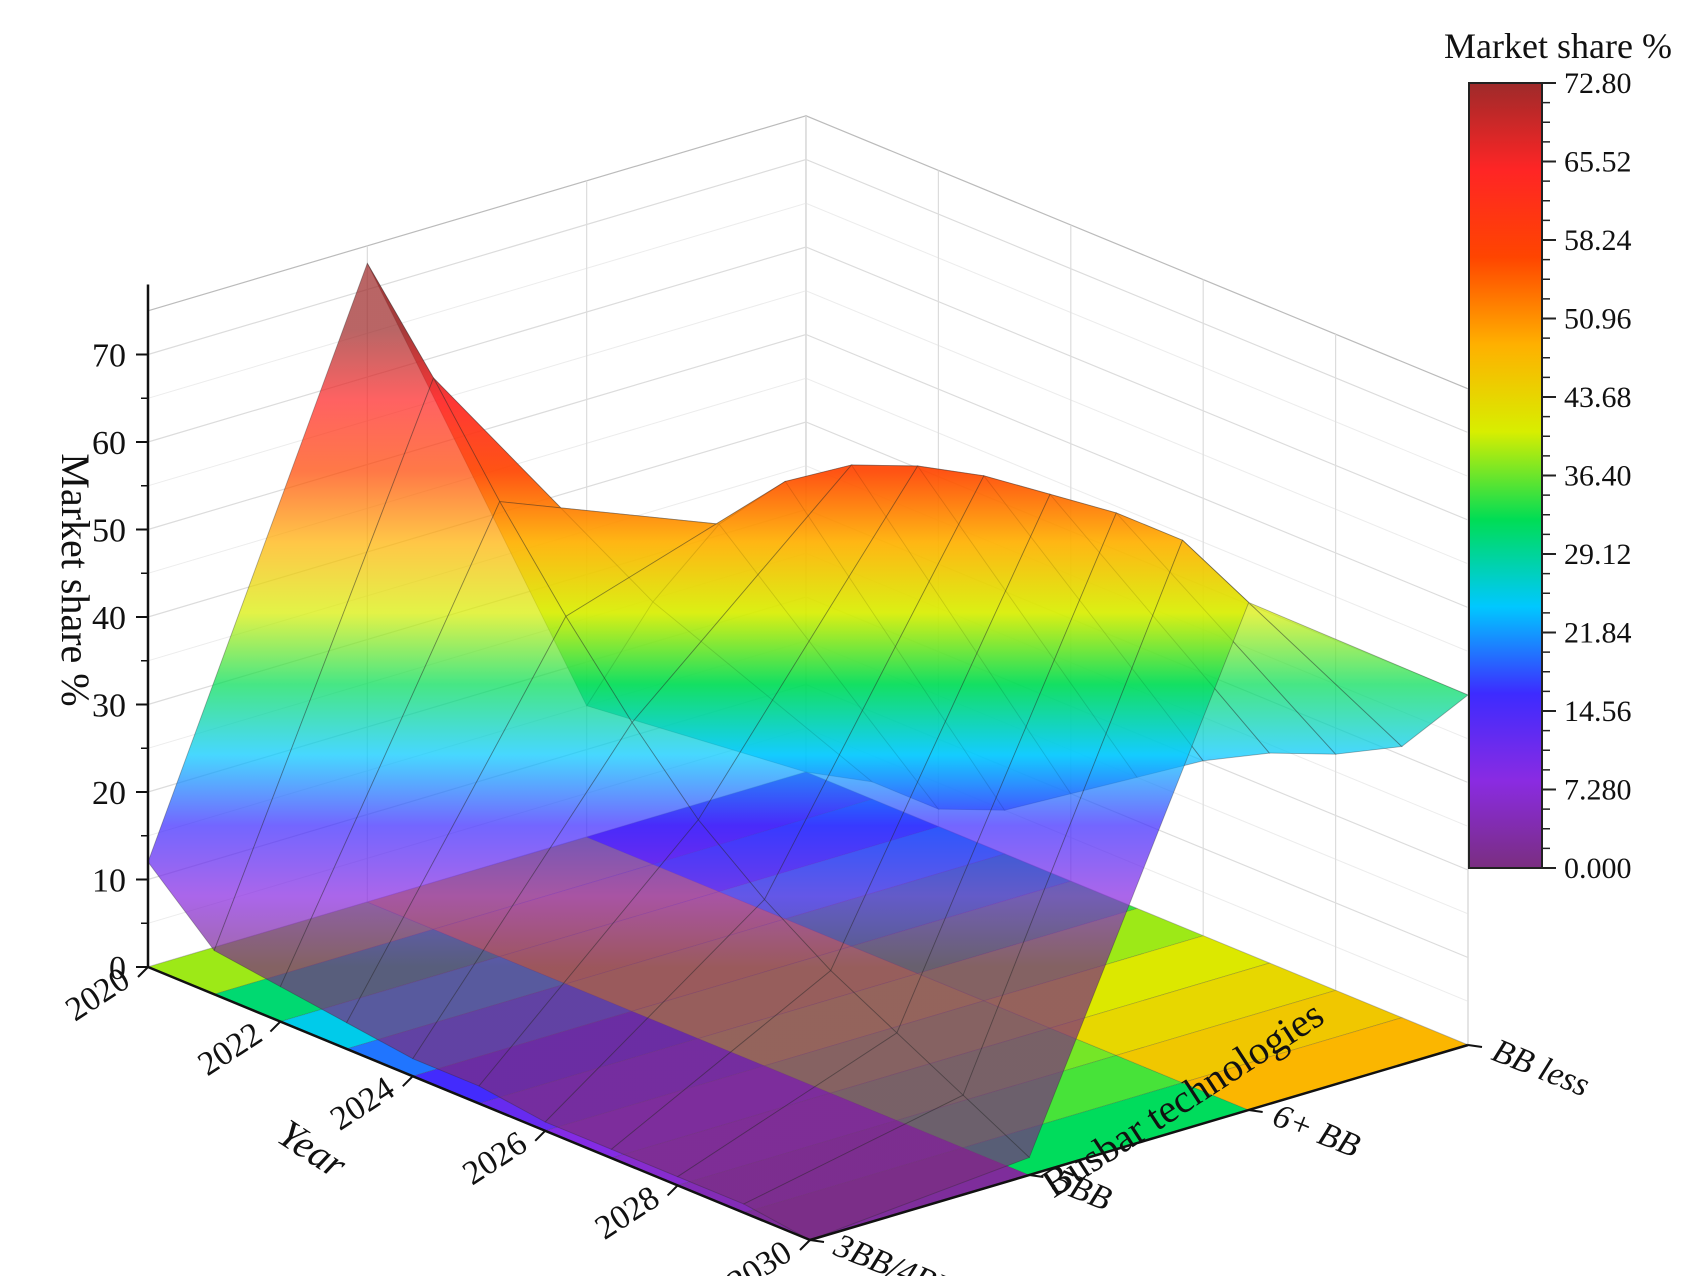  What do you see at coordinates (1598, 240) in the screenshot?
I see `colorbar-tick-label: 58.24` at bounding box center [1598, 240].